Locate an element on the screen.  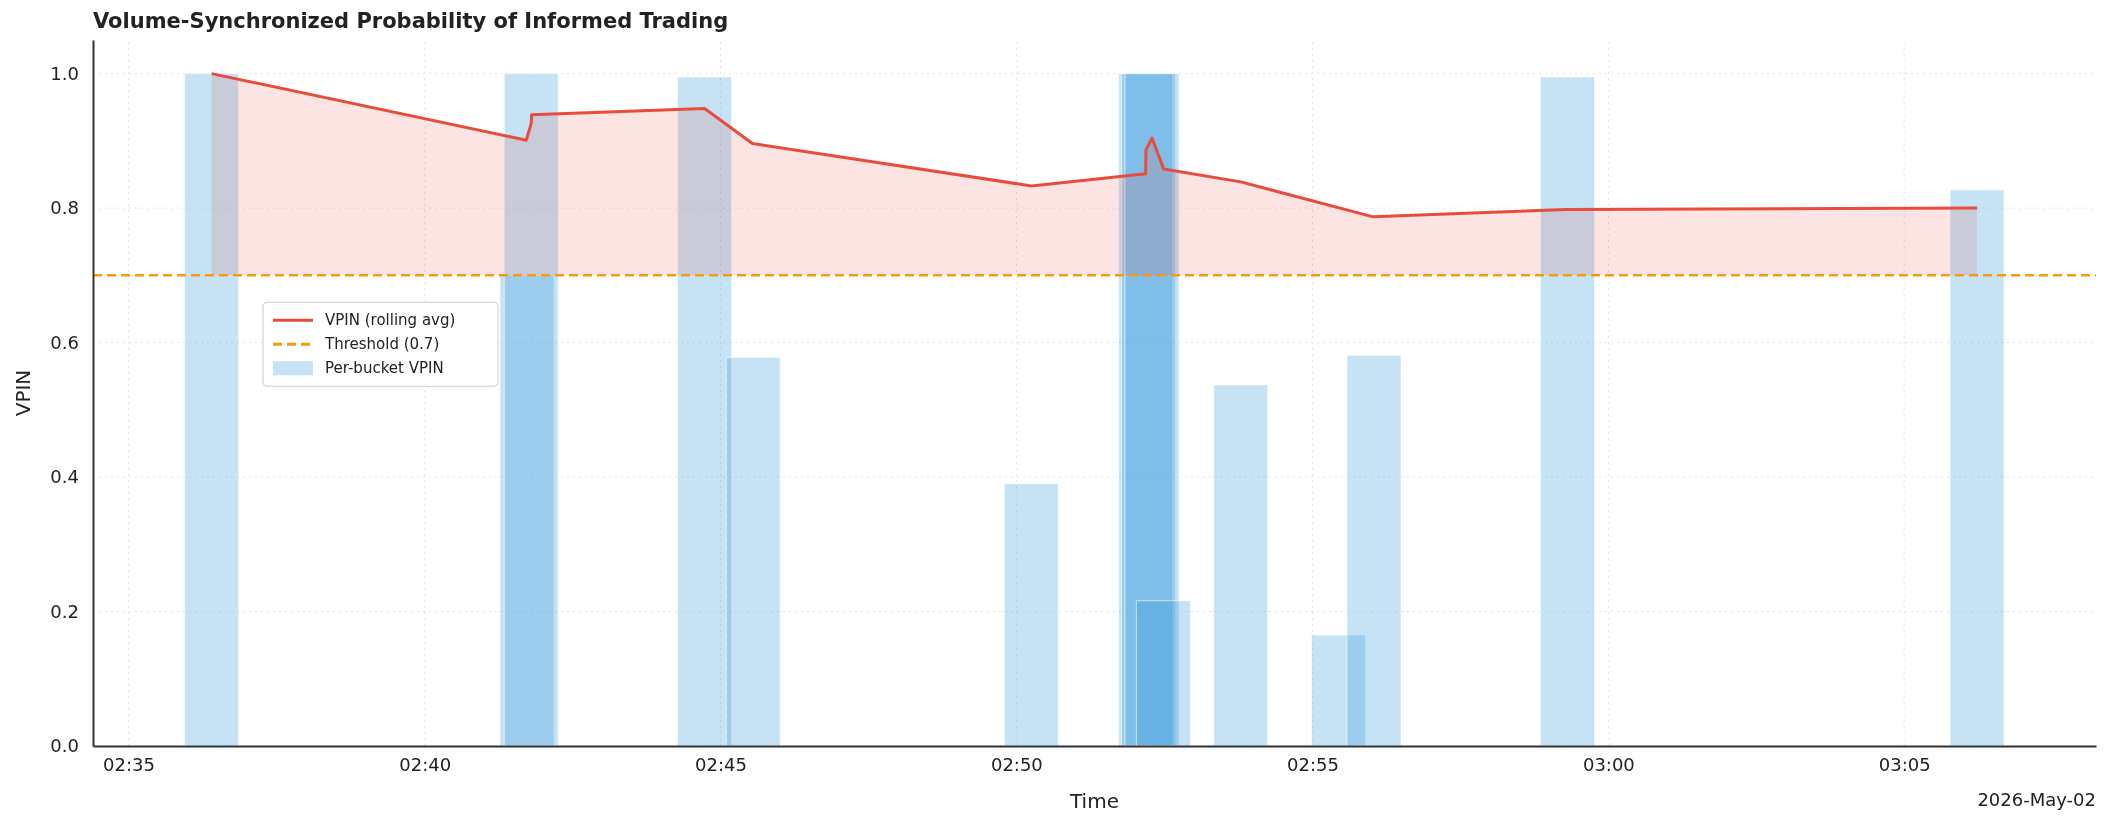
x-tick-label: 02:35 is located at coordinates (129, 764).